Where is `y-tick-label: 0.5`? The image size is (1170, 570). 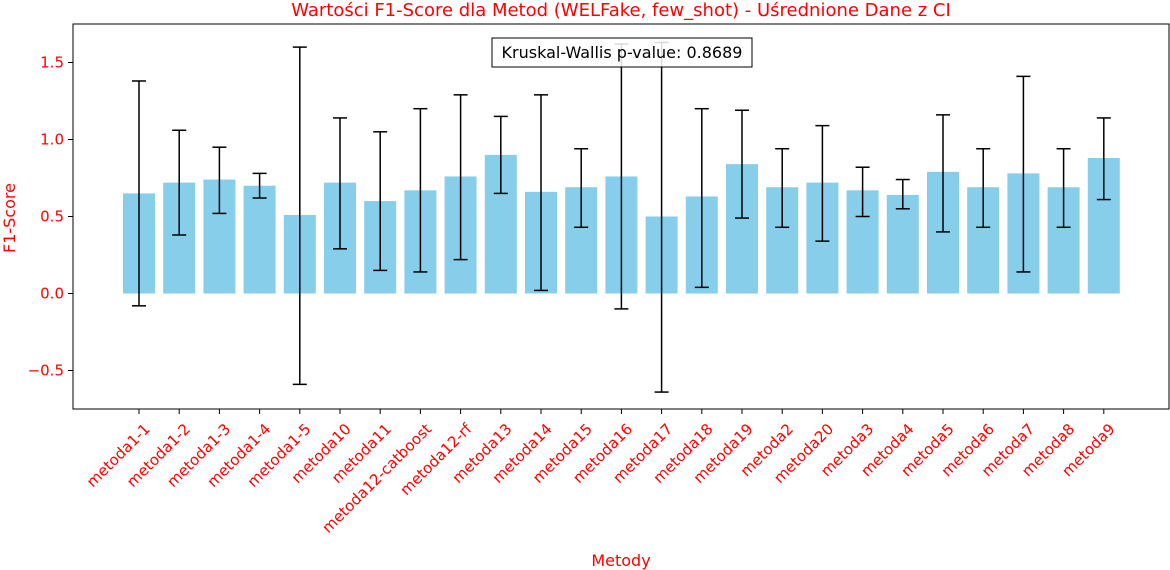 y-tick-label: 0.5 is located at coordinates (52, 217).